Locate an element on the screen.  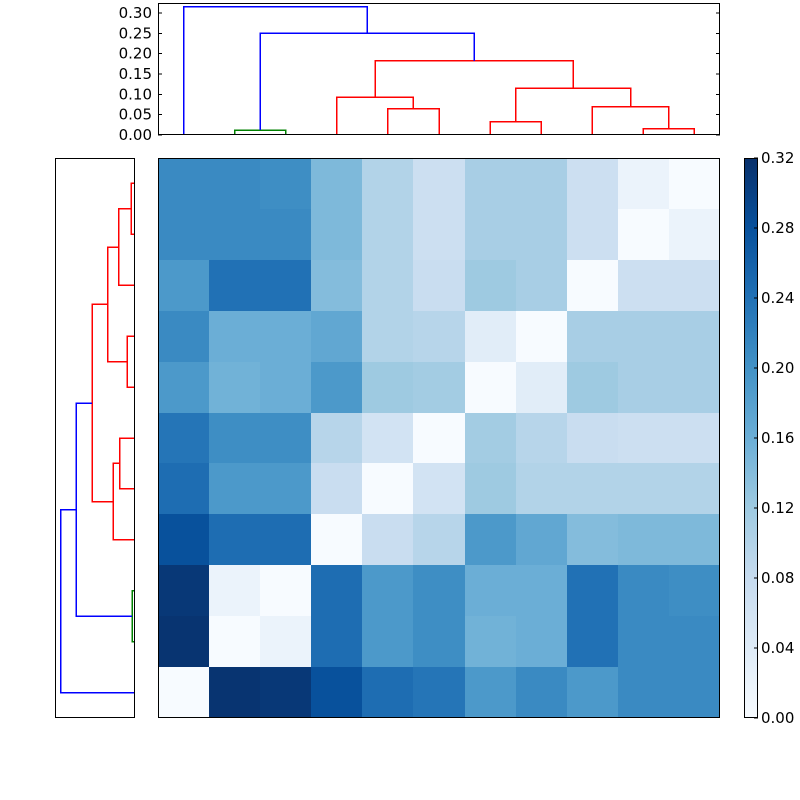
colorbar-tick-label: 0.12 is located at coordinates (777, 508).